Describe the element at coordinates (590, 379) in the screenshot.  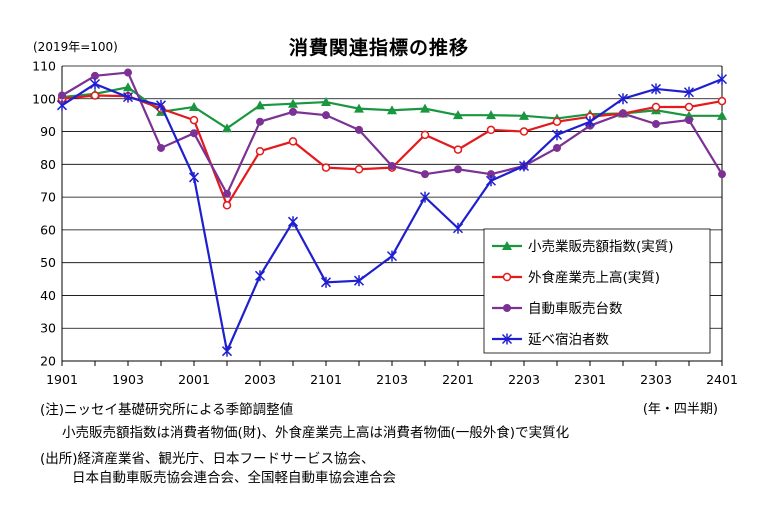
I see `x-tick-label: 2301` at that location.